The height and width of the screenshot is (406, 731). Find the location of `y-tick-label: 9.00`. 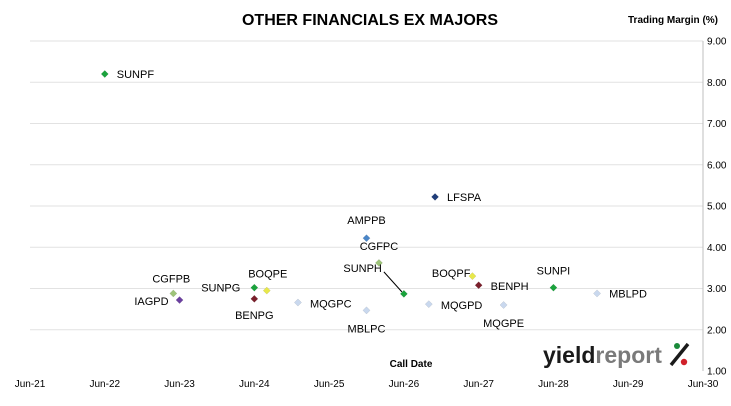

y-tick-label: 9.00 is located at coordinates (717, 42).